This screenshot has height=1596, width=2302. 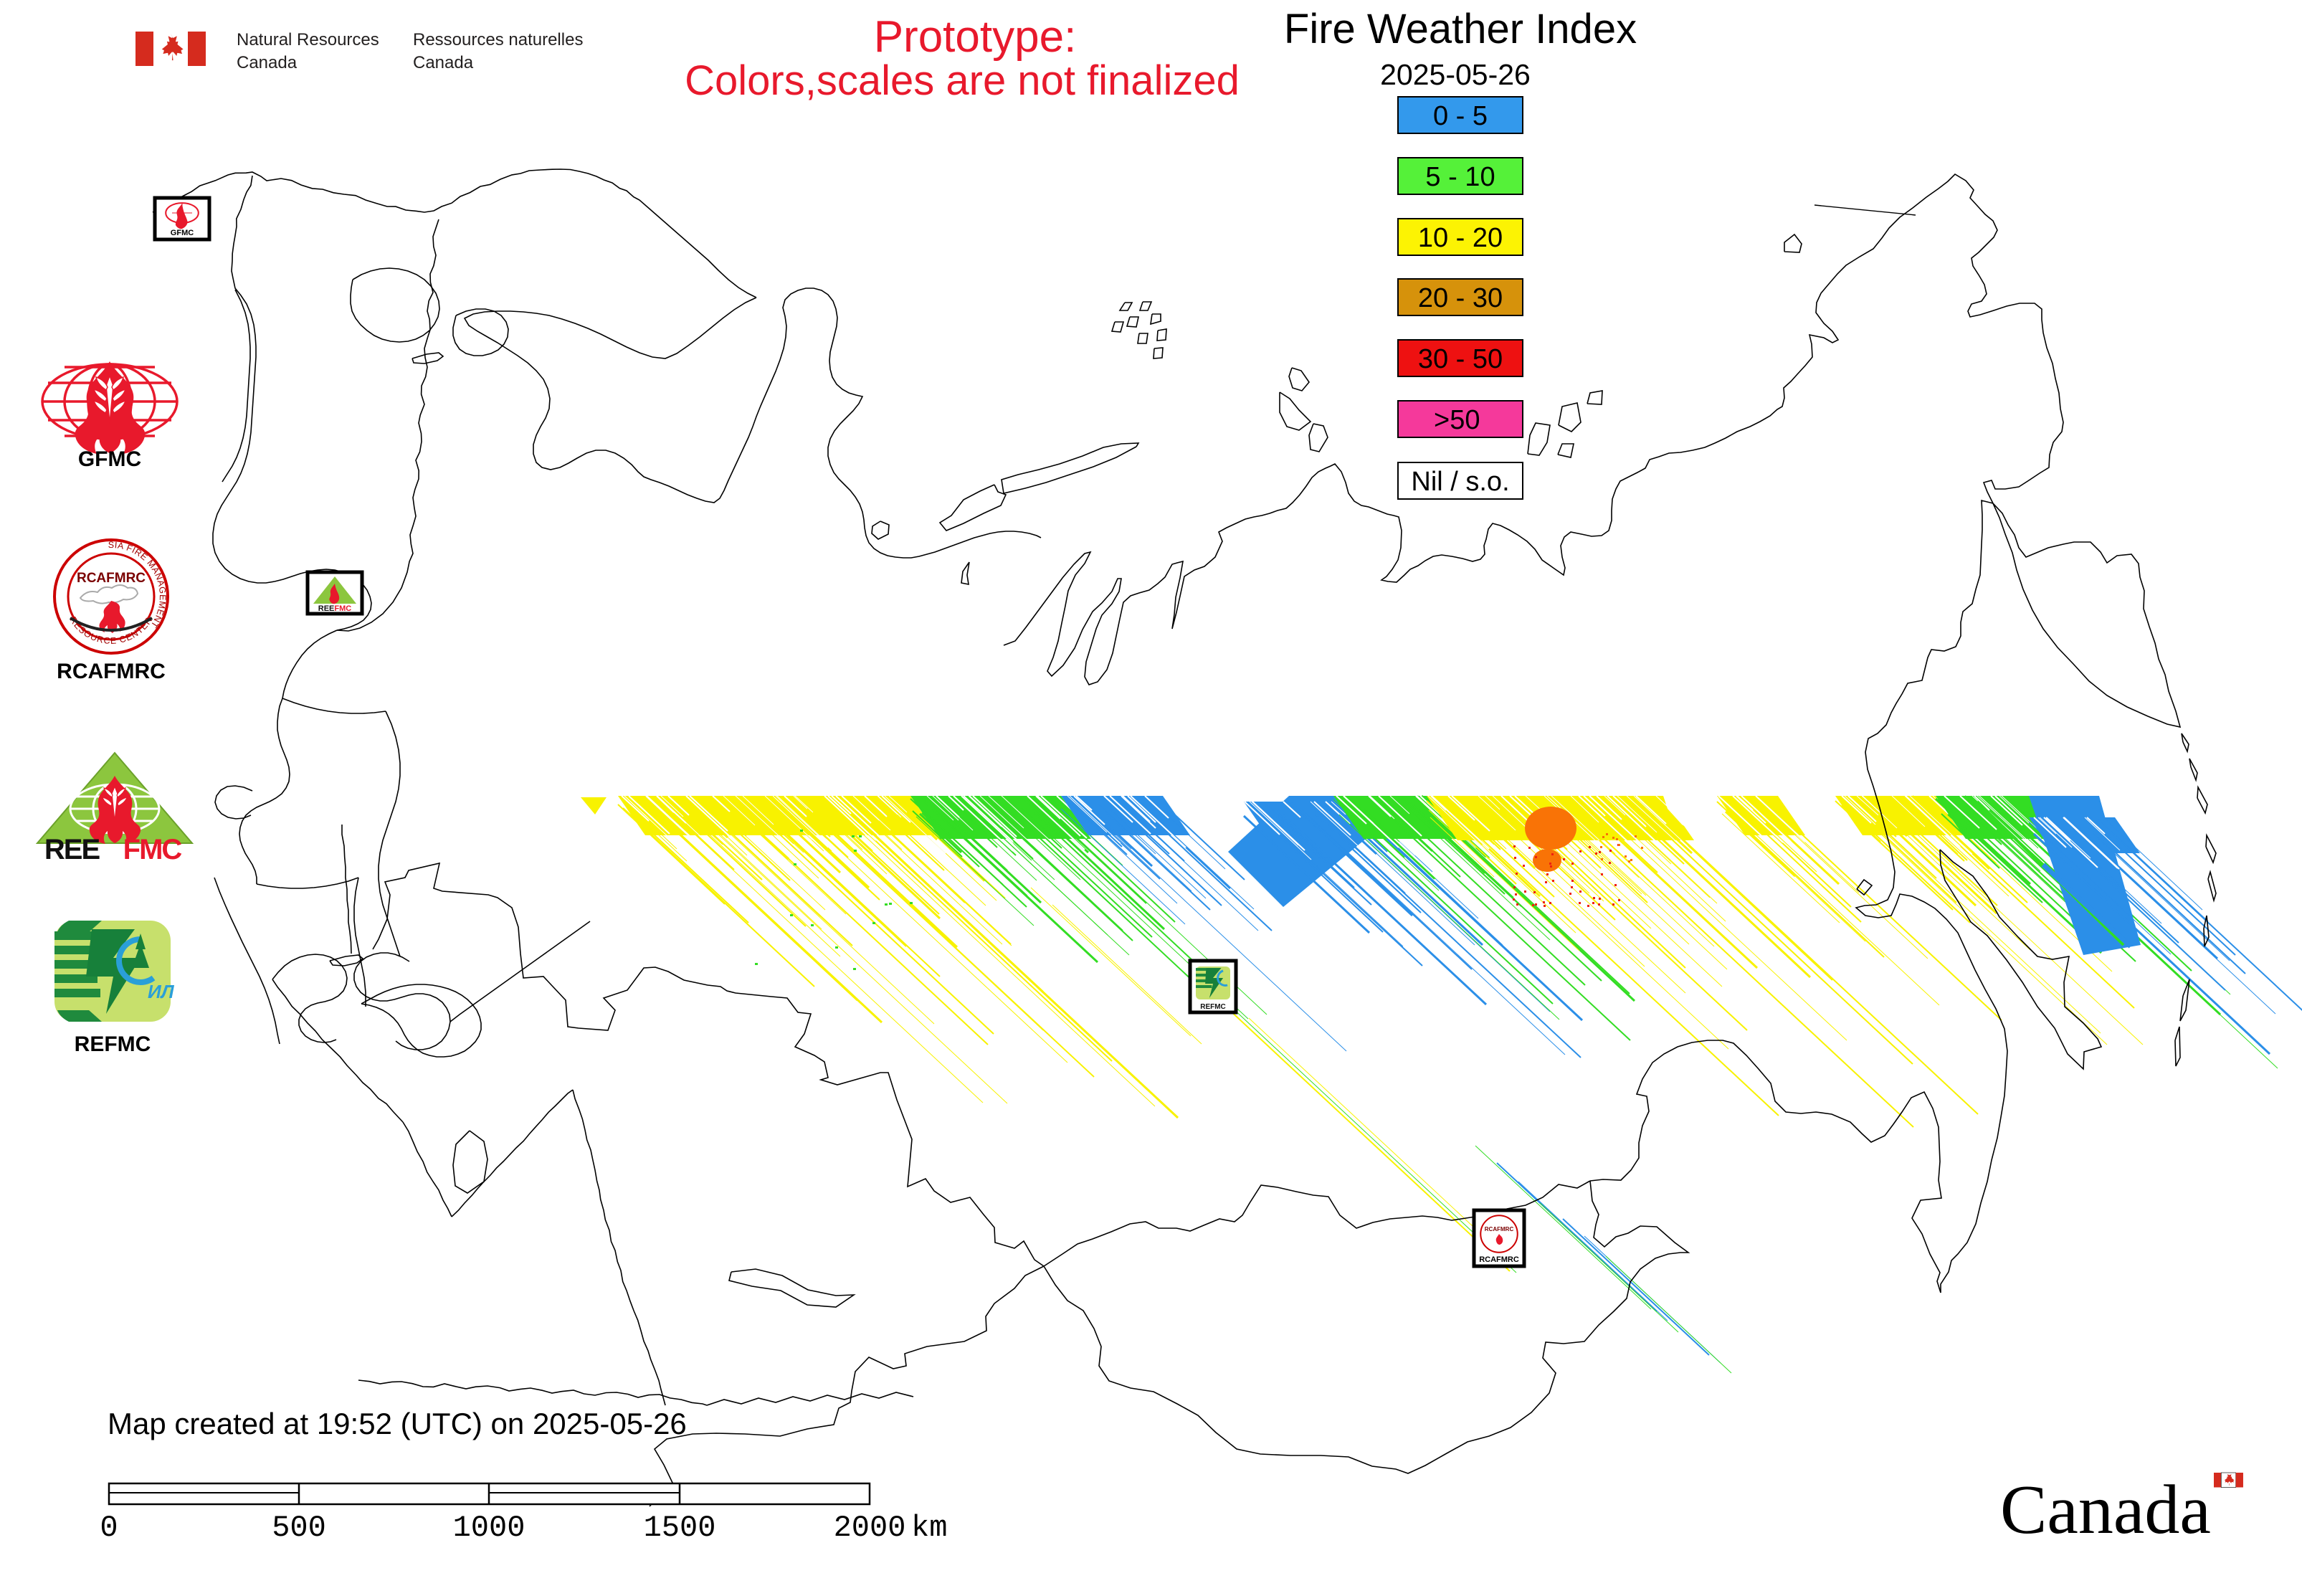 I want to click on svg-text: 1000, so click(x=489, y=1528).